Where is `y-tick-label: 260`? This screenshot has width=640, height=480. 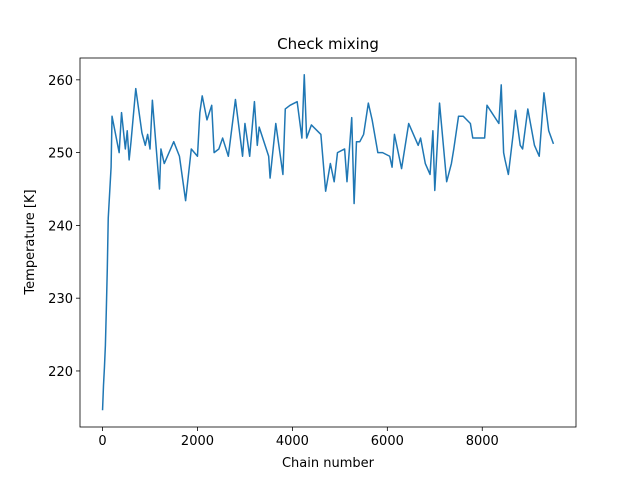
y-tick-label: 260 is located at coordinates (60, 81).